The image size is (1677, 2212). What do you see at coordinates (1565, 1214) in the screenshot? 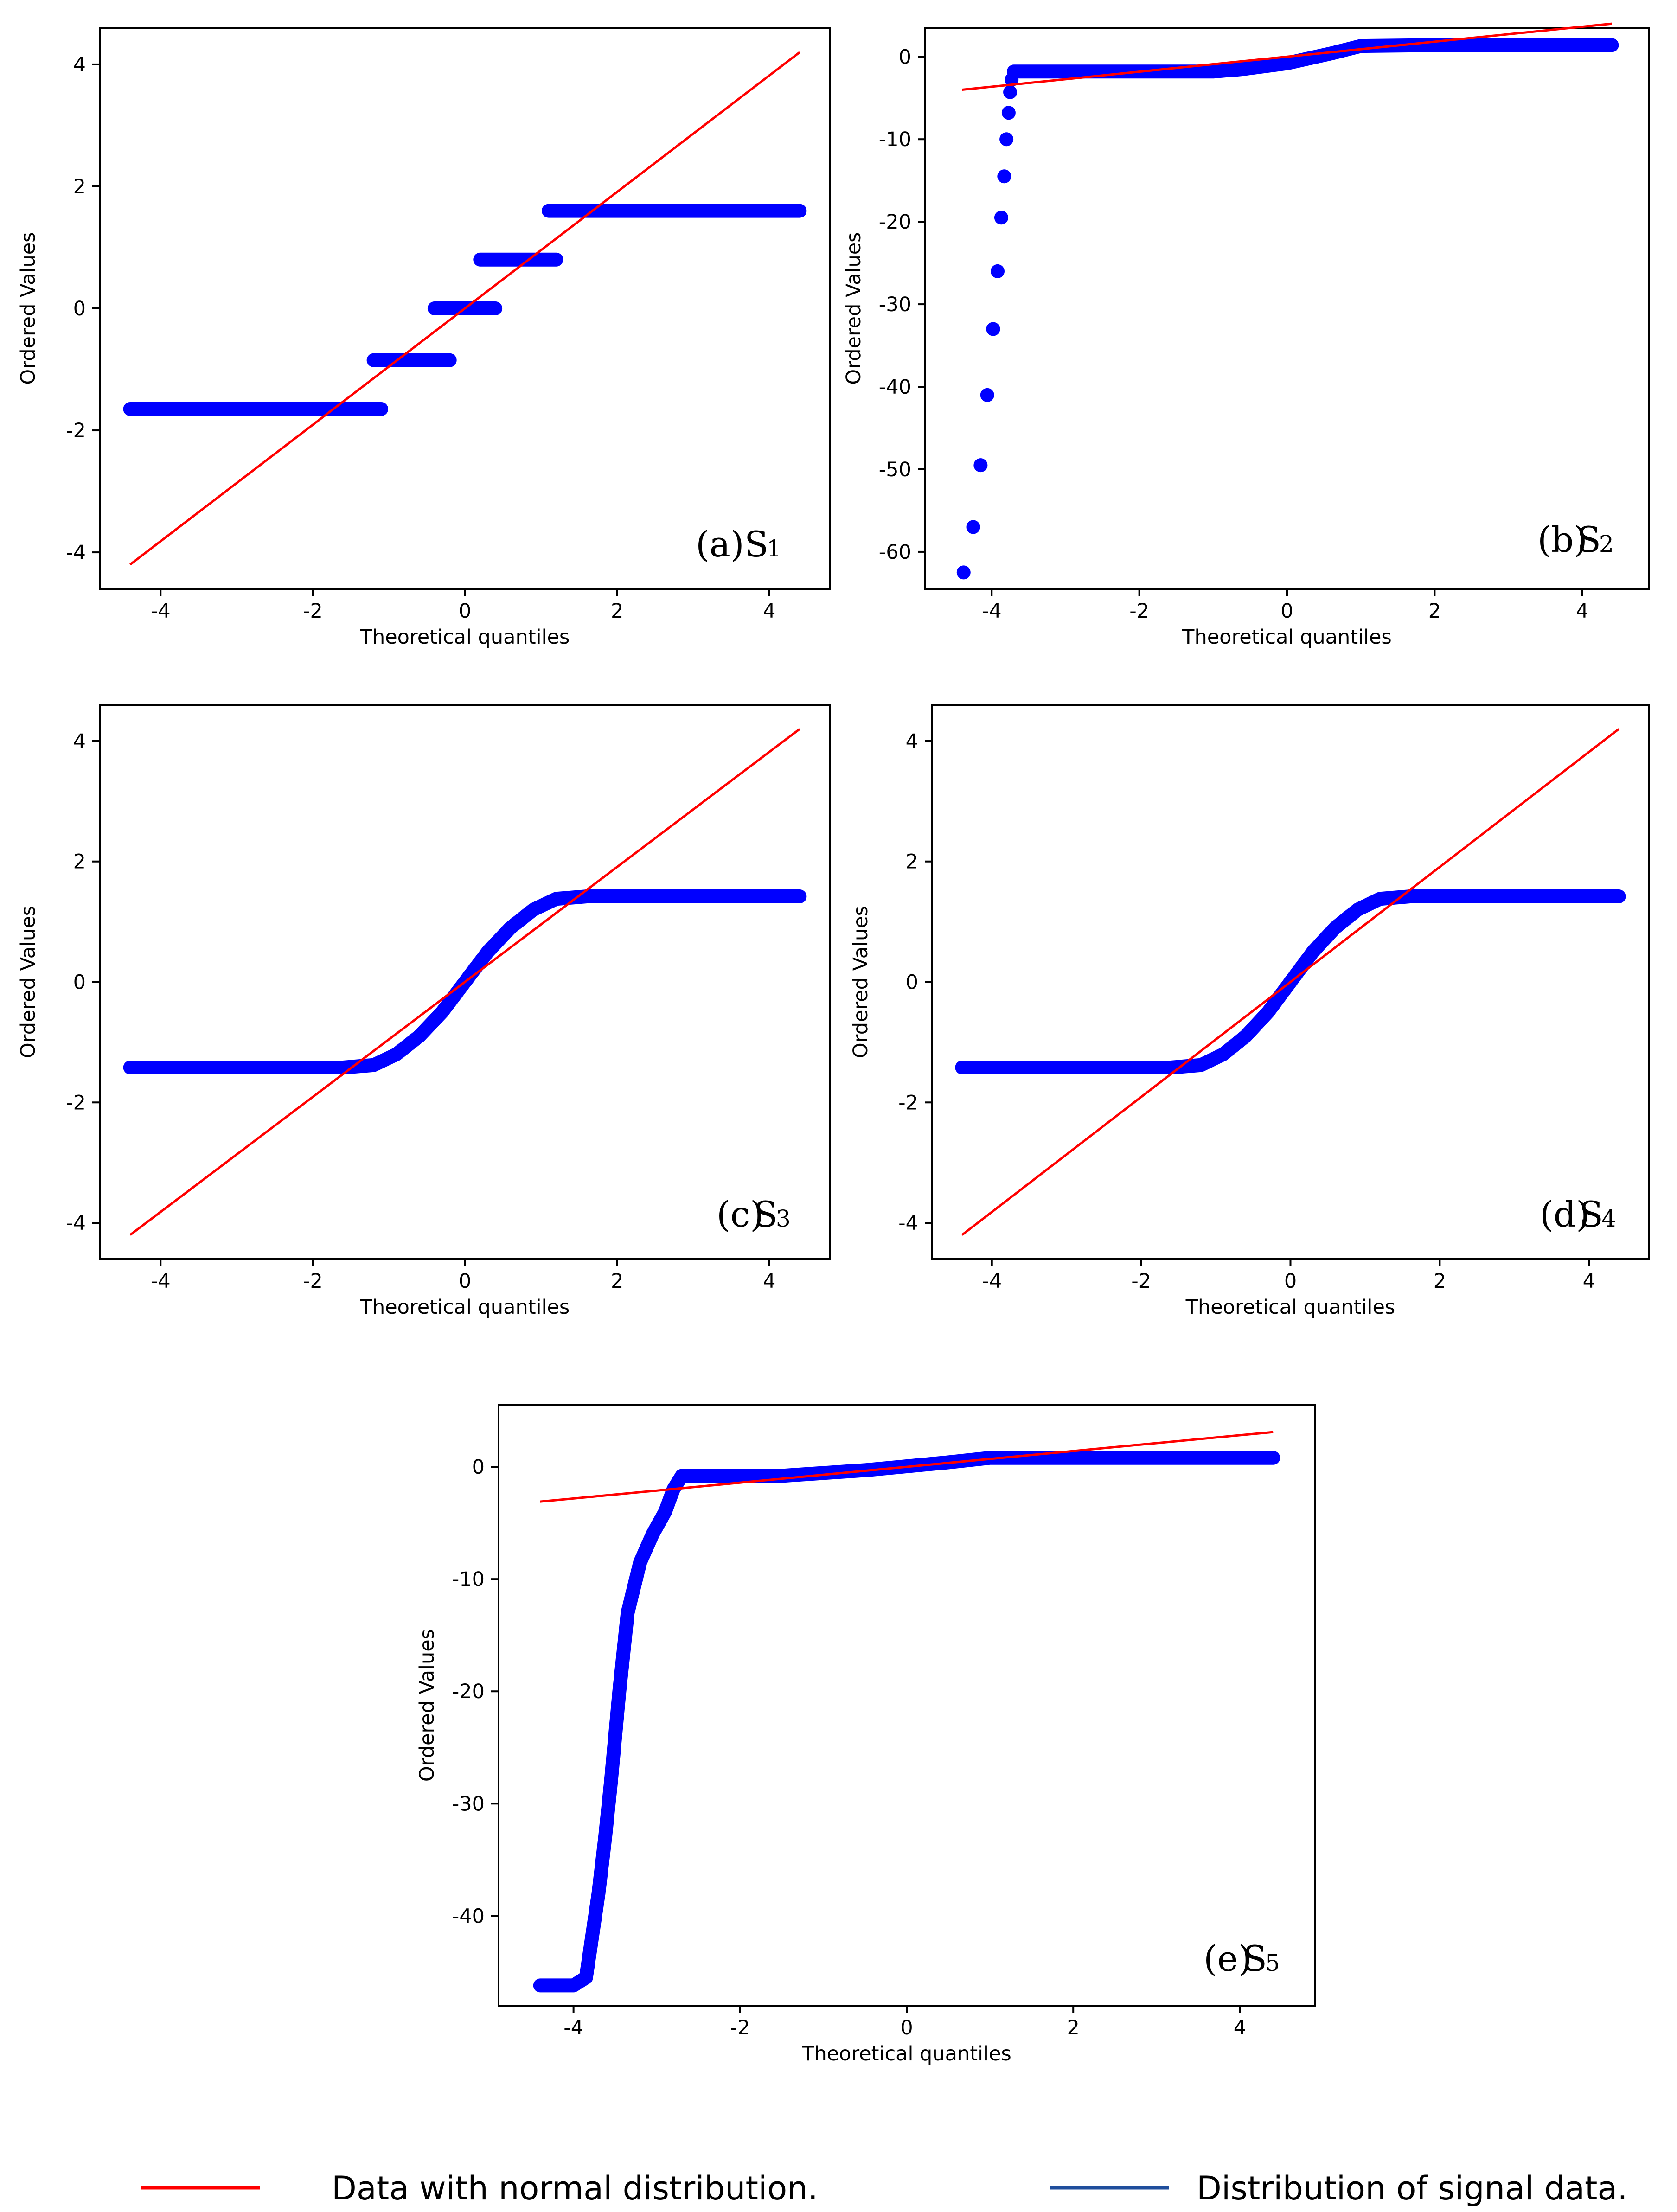
I see `panel-label: (d)` at bounding box center [1565, 1214].